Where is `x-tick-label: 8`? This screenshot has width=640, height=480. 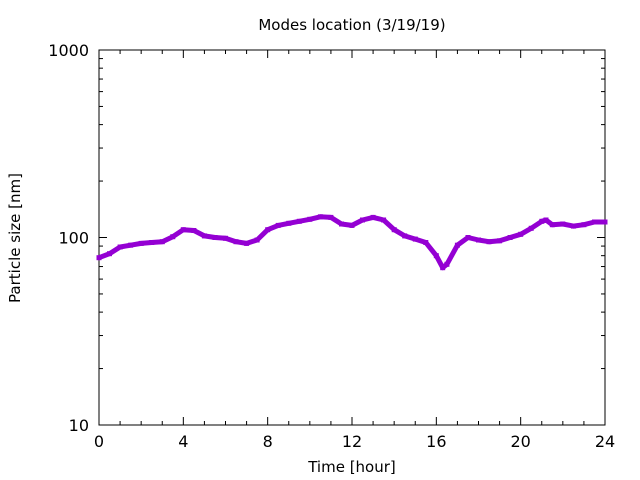 x-tick-label: 8 is located at coordinates (268, 441).